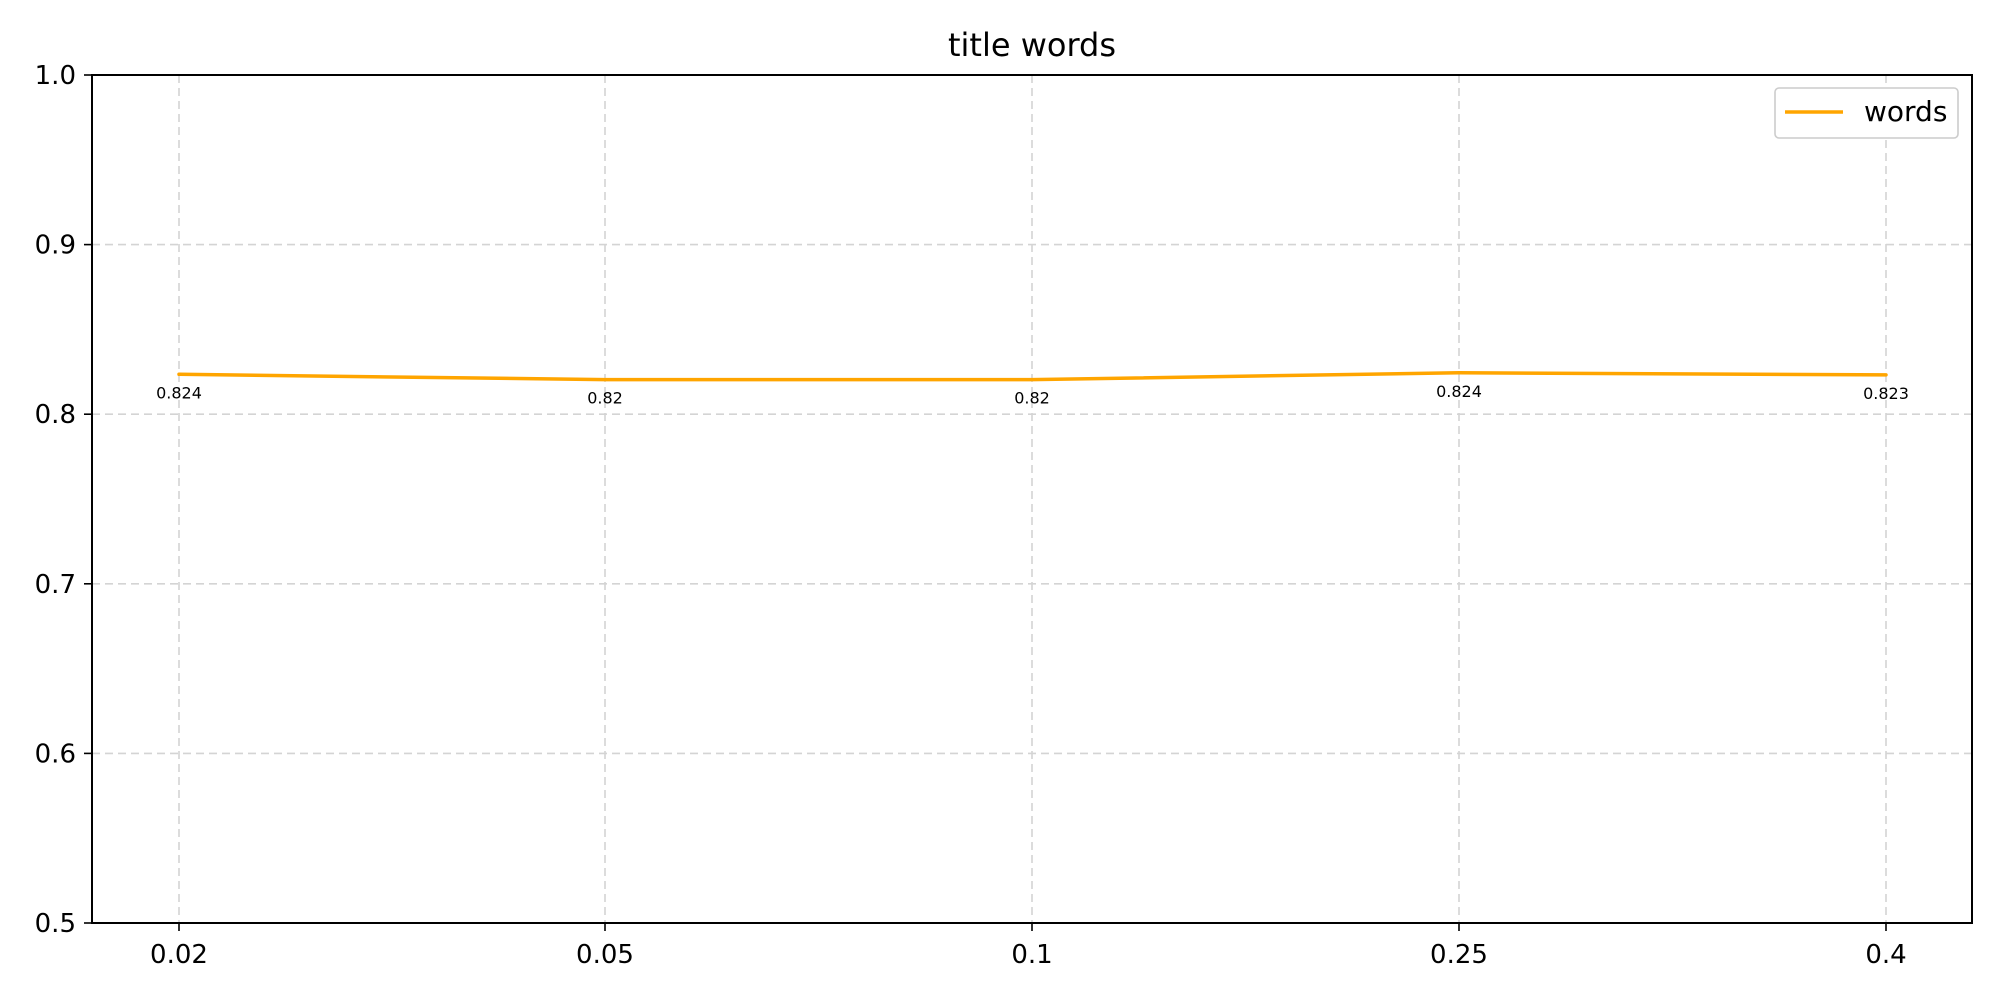 The height and width of the screenshot is (1000, 2000). I want to click on legend-label-words: words, so click(1905, 111).